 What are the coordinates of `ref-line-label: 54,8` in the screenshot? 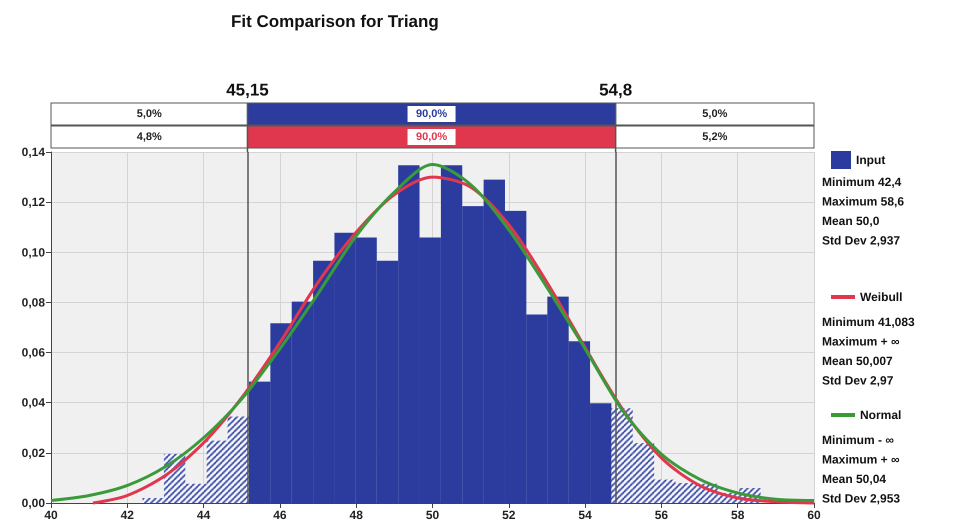 It's located at (615, 90).